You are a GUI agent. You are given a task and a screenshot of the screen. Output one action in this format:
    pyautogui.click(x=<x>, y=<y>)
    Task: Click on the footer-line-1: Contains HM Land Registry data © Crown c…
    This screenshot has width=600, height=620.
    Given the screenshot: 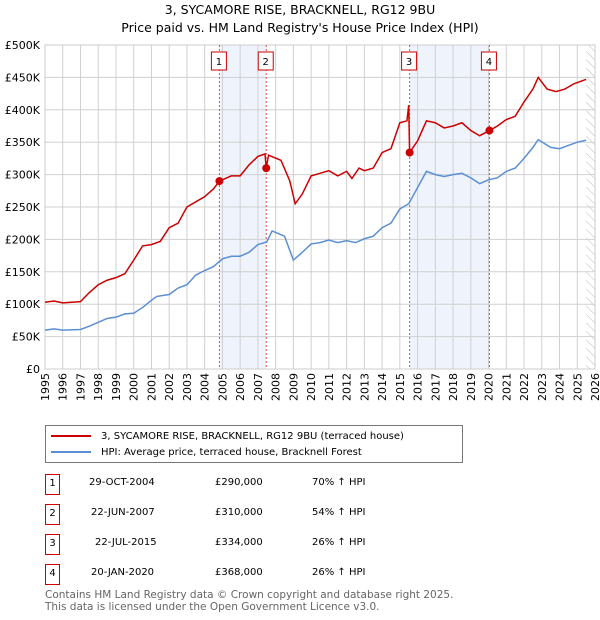 What is the action you would take?
    pyautogui.click(x=249, y=595)
    